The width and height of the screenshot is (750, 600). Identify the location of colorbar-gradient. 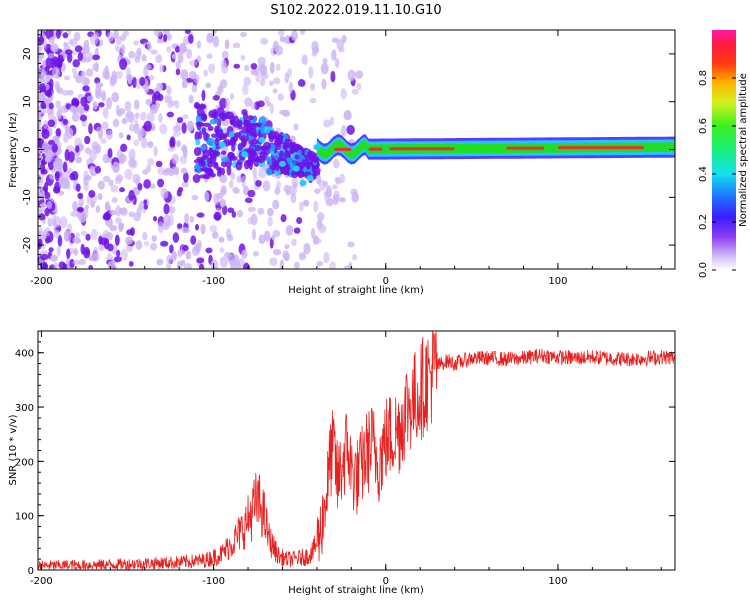
(724, 150).